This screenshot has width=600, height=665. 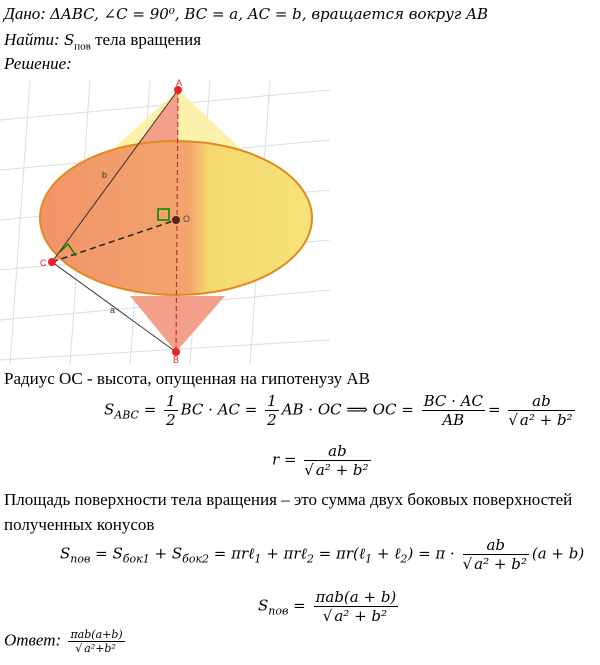 What do you see at coordinates (431, 553) in the screenshot?
I see `text: ) = π ·` at bounding box center [431, 553].